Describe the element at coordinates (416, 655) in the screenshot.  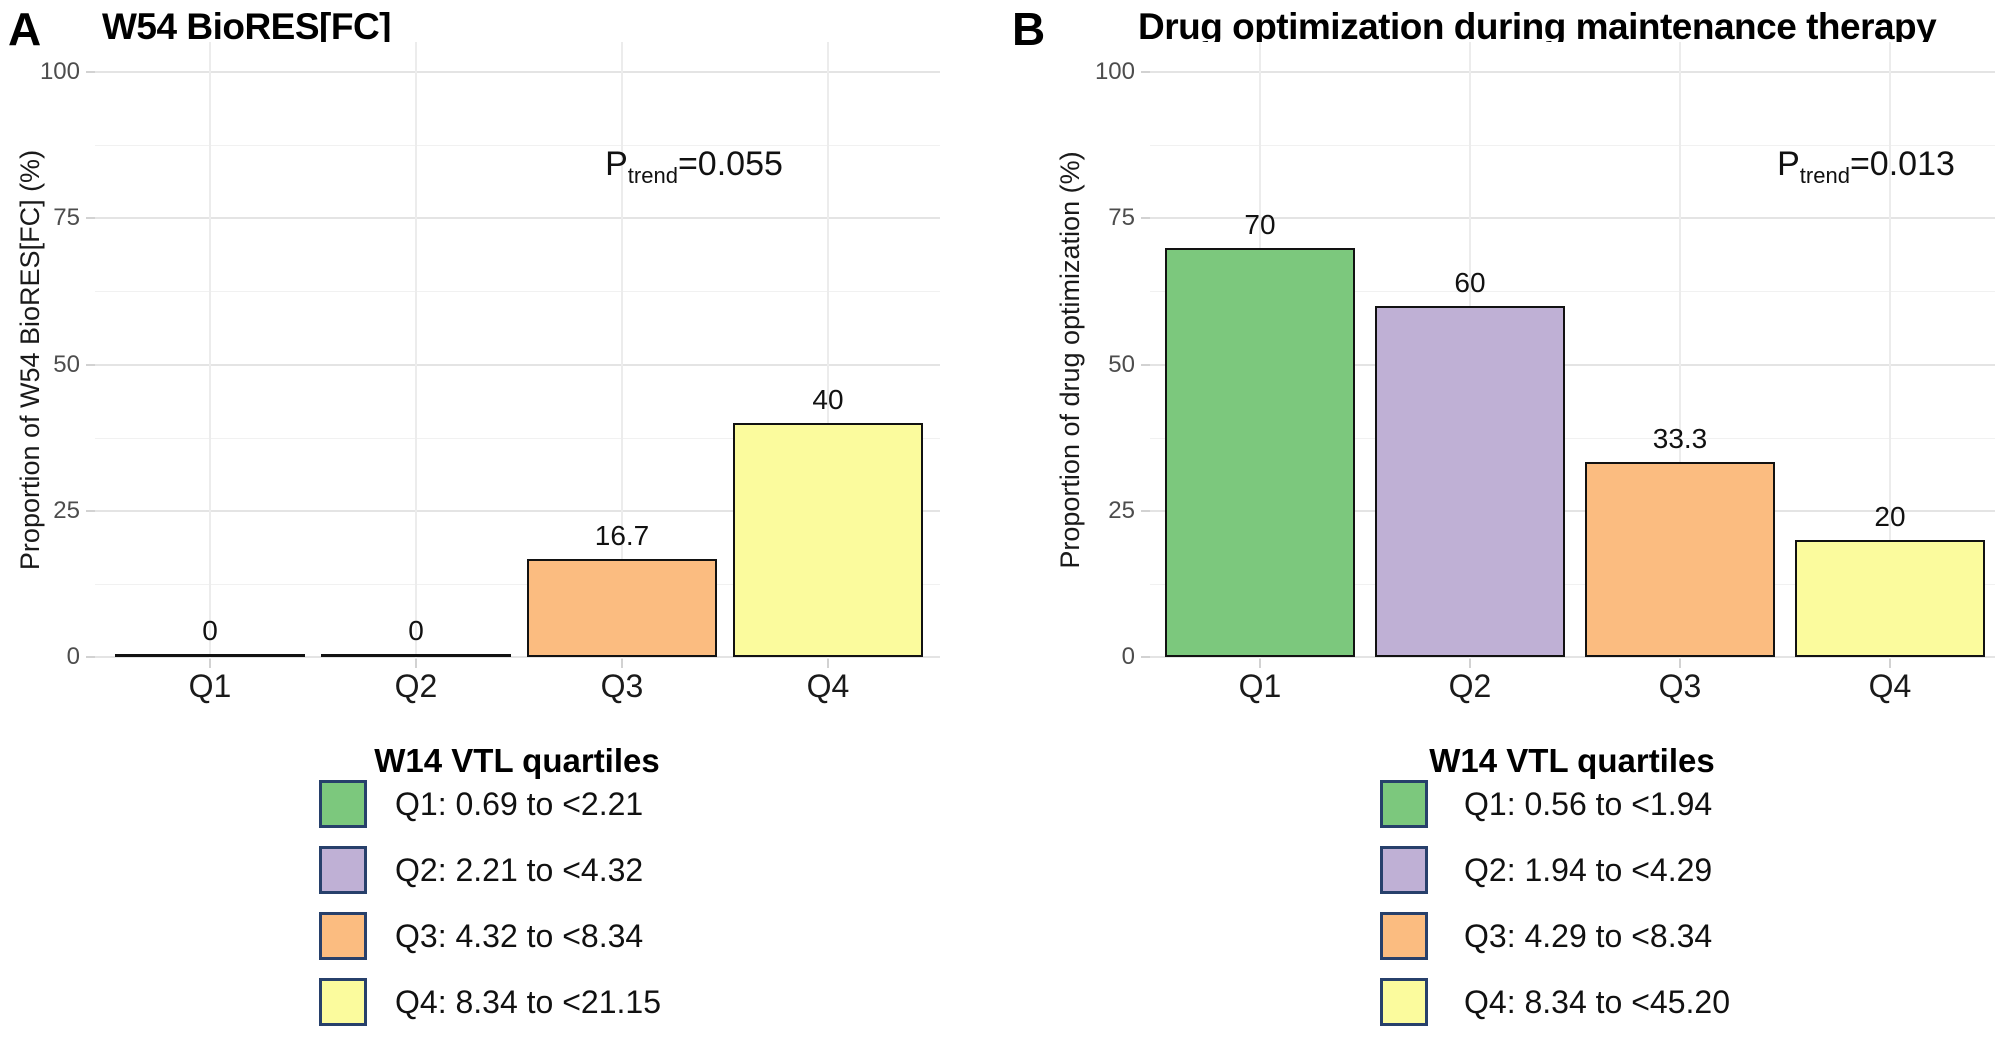
I see `zero-bar-q2` at that location.